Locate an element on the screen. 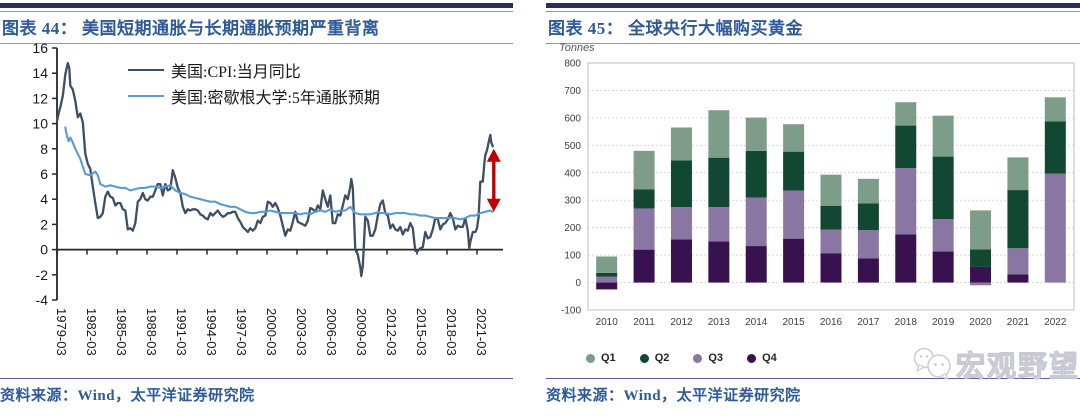 This screenshot has height=417, width=1080. svg-text: 400 is located at coordinates (572, 173).